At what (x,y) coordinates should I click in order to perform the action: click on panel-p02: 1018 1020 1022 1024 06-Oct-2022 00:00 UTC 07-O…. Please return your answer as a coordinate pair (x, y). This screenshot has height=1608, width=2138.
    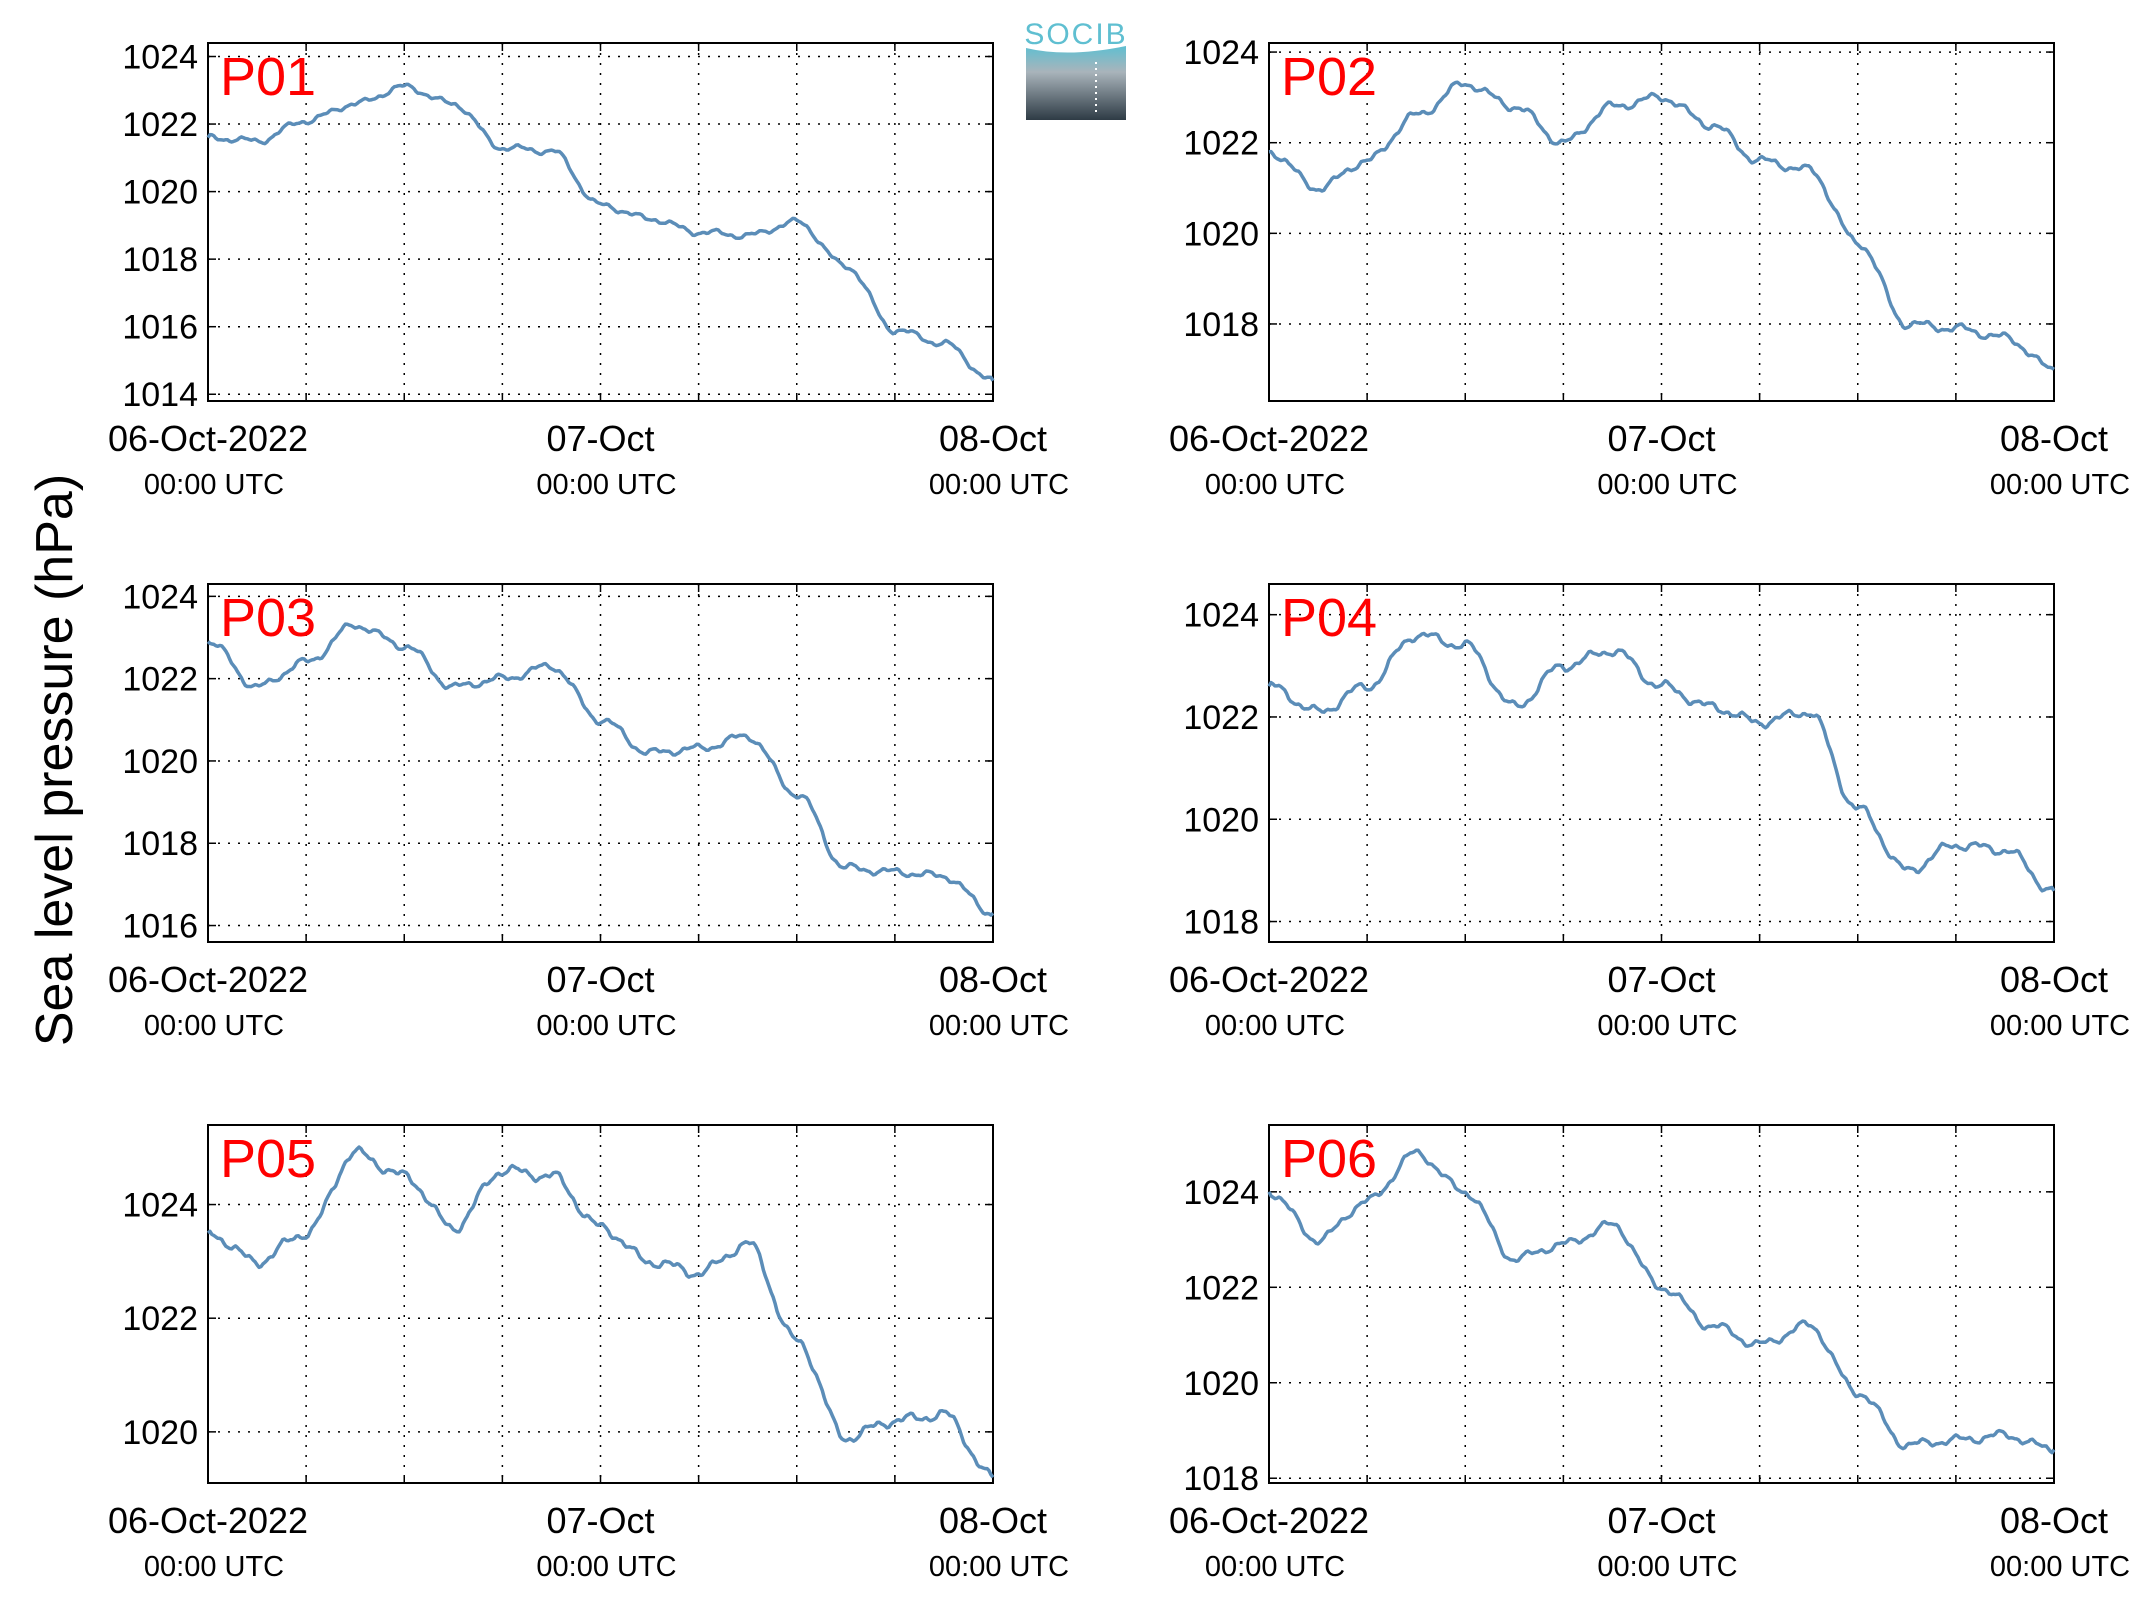
    Looking at the image, I should click on (1649, 267).